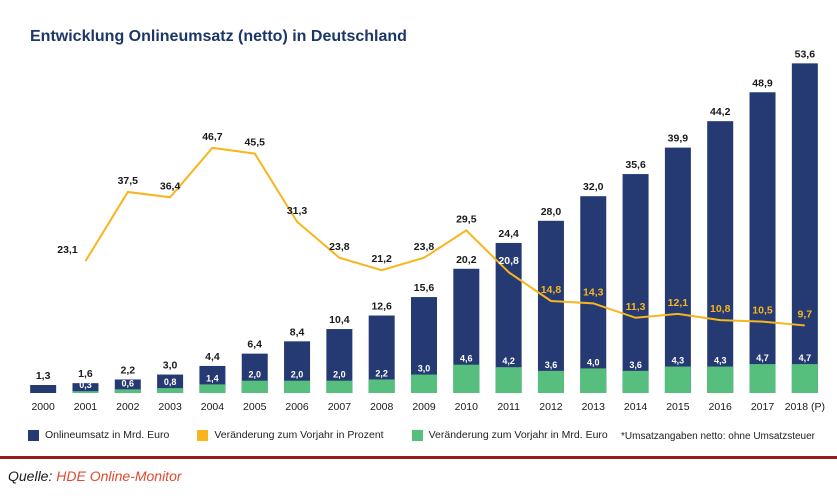  What do you see at coordinates (508, 361) in the screenshot?
I see `green-value-label: 4,2` at bounding box center [508, 361].